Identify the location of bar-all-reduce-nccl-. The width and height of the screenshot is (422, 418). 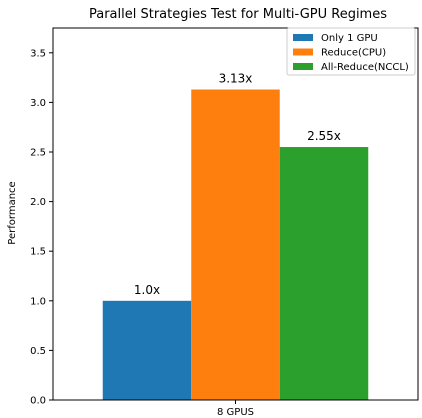
(324, 273).